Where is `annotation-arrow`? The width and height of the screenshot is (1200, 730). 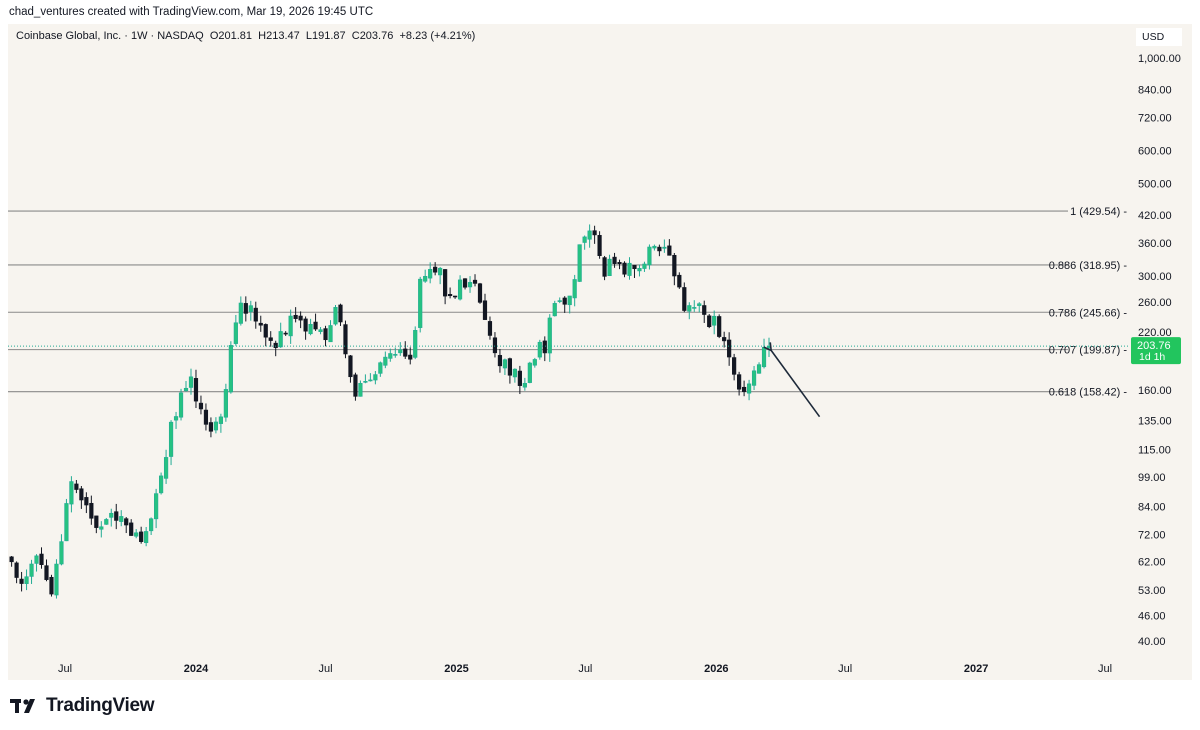
annotation-arrow is located at coordinates (792, 380).